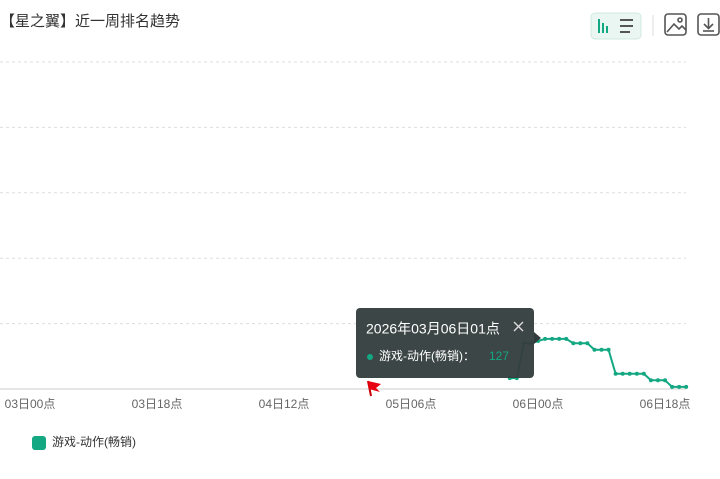 The image size is (720, 479). I want to click on tooltip-close, so click(518, 326).